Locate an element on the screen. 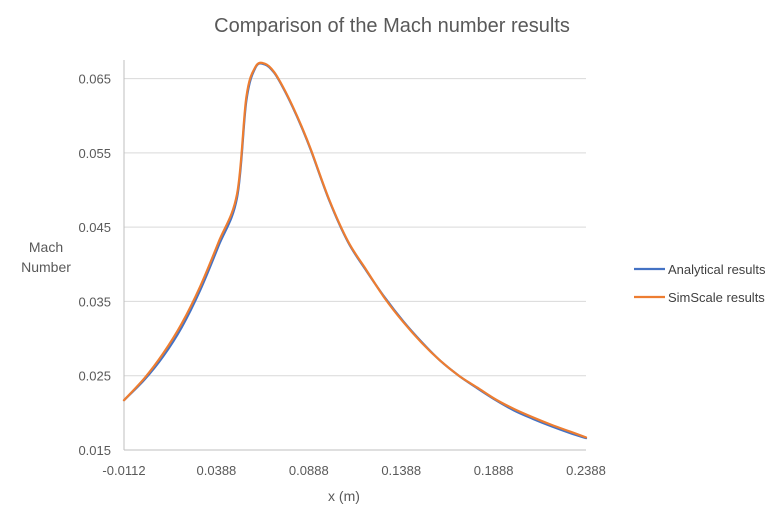 This screenshot has height=516, width=782. x-tick-label: -0.0112 is located at coordinates (123, 470).